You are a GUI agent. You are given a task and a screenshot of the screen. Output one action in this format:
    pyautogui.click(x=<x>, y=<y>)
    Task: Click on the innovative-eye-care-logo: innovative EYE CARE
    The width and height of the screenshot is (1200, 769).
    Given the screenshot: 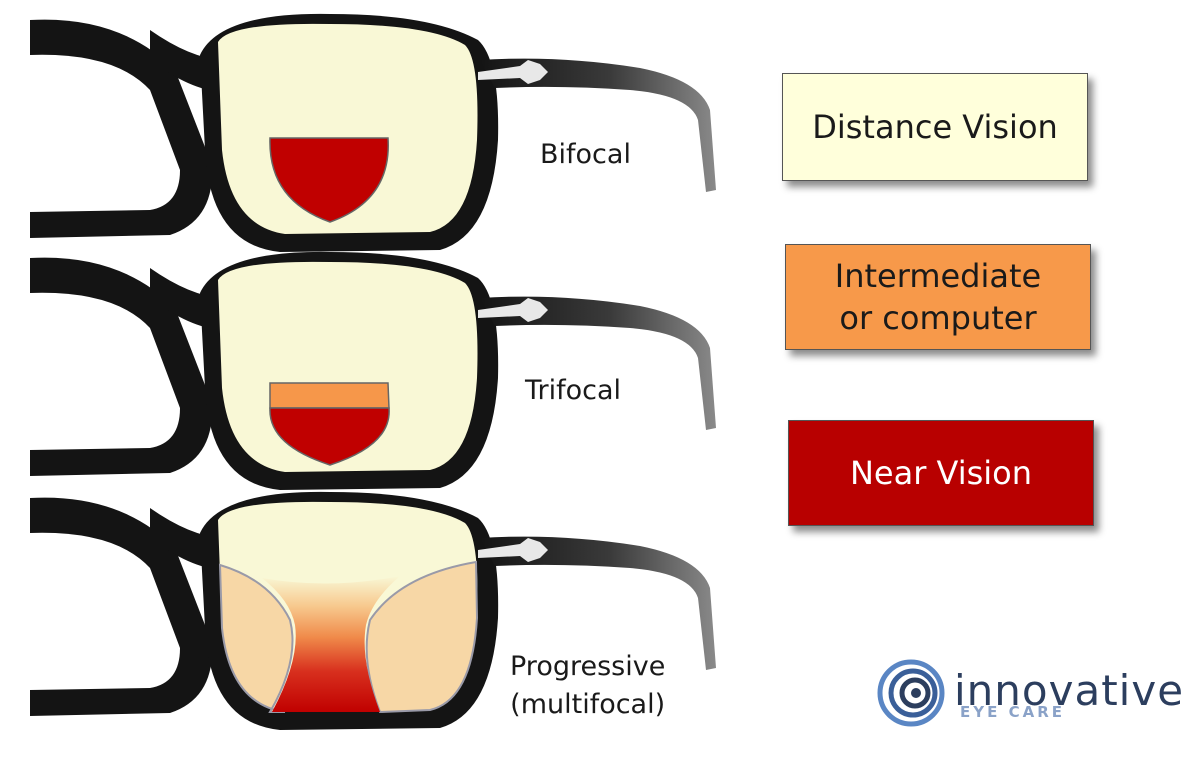 What is the action you would take?
    pyautogui.click(x=1029, y=693)
    